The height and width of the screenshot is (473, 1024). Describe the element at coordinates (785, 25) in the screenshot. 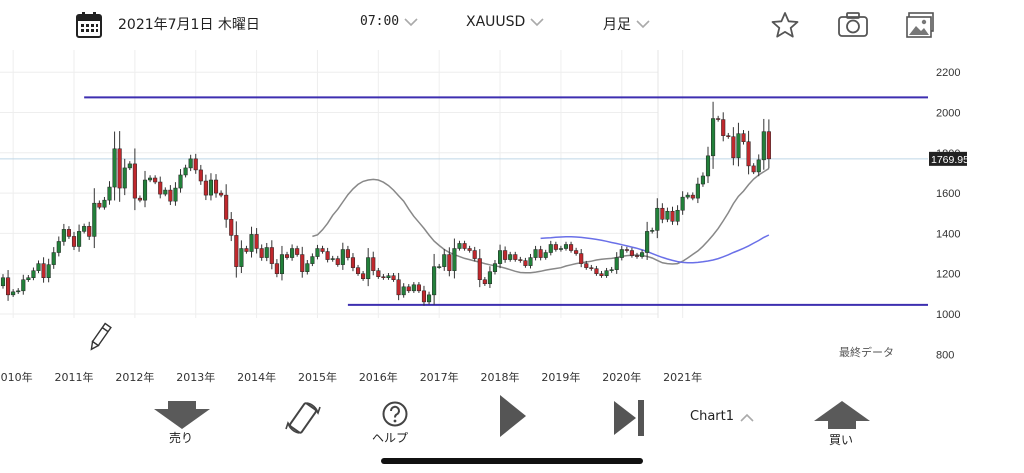

I see `favorite-button` at that location.